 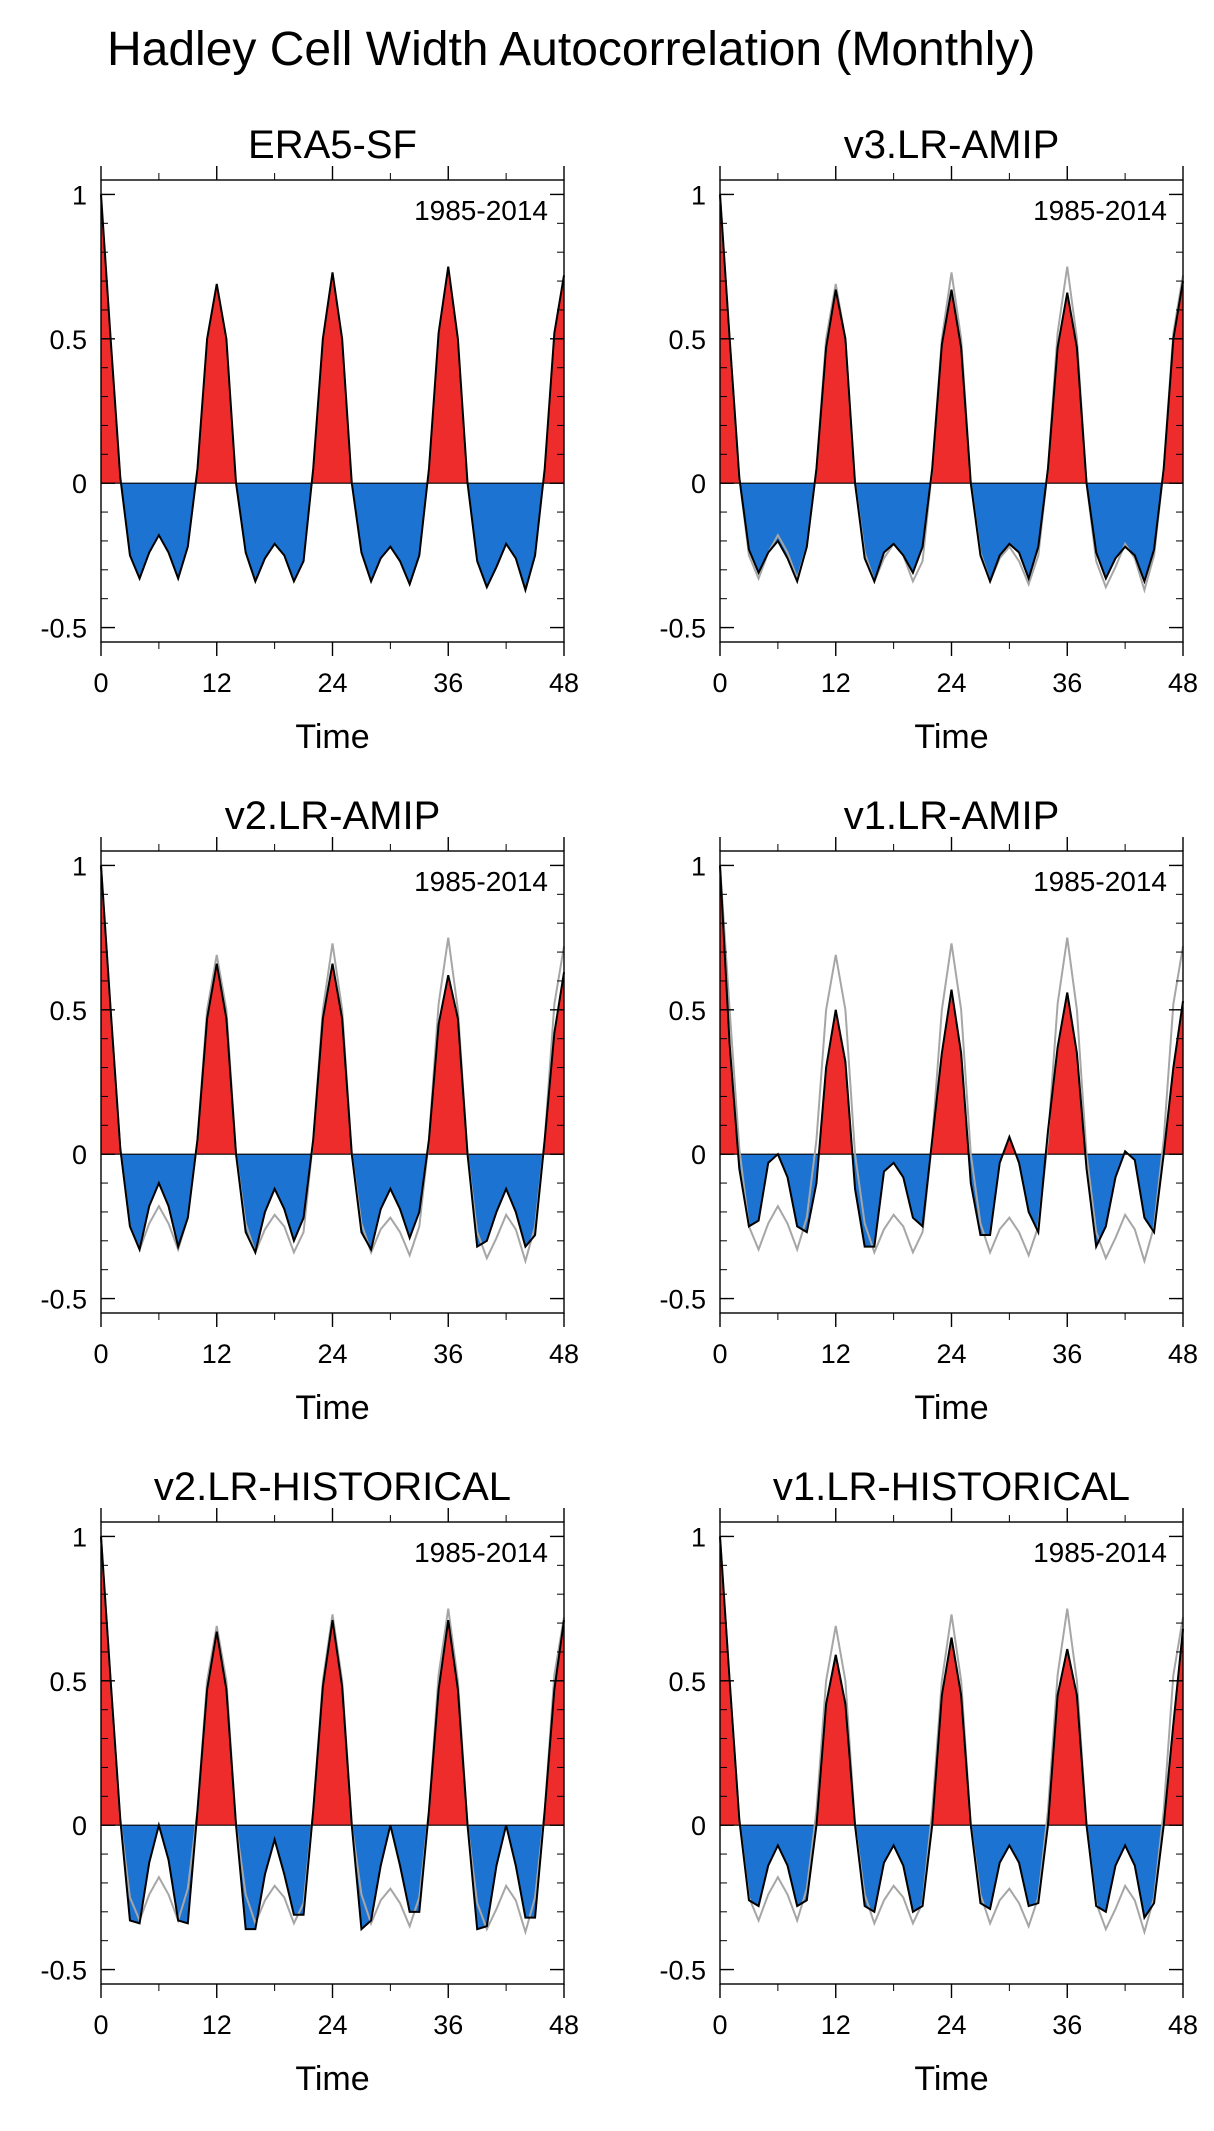 I want to click on panel-title: ERA5-SF, so click(x=332, y=145).